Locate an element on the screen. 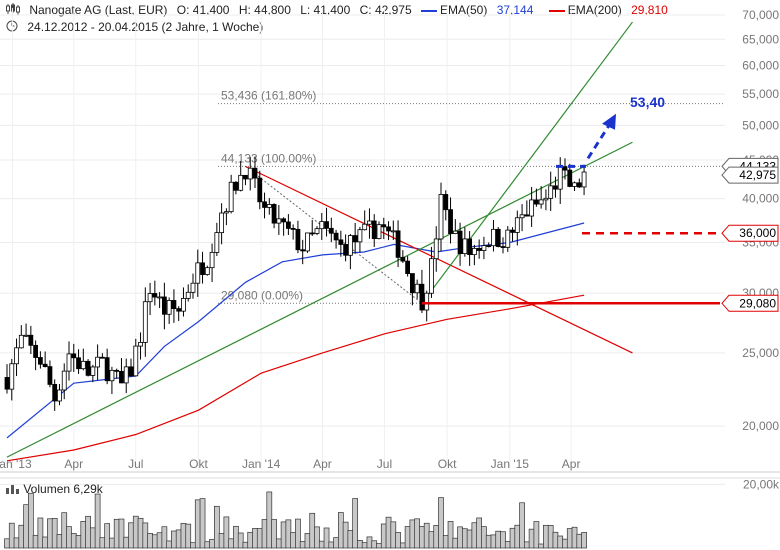 This screenshot has width=780, height=550. price-tag-label: 36,000 is located at coordinates (757, 233).